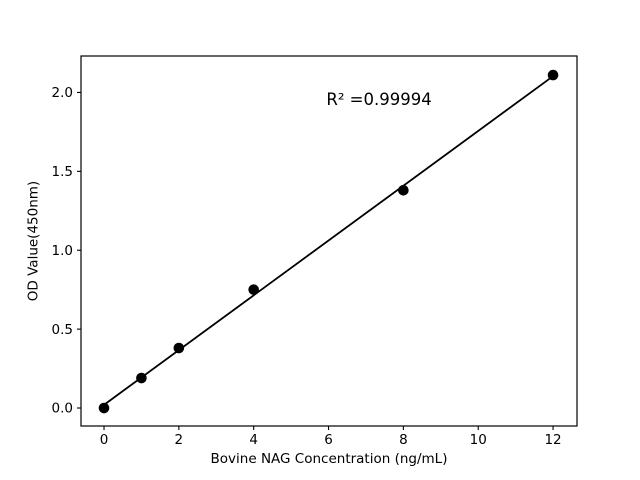  Describe the element at coordinates (179, 440) in the screenshot. I see `x-tick-label: 2` at that location.